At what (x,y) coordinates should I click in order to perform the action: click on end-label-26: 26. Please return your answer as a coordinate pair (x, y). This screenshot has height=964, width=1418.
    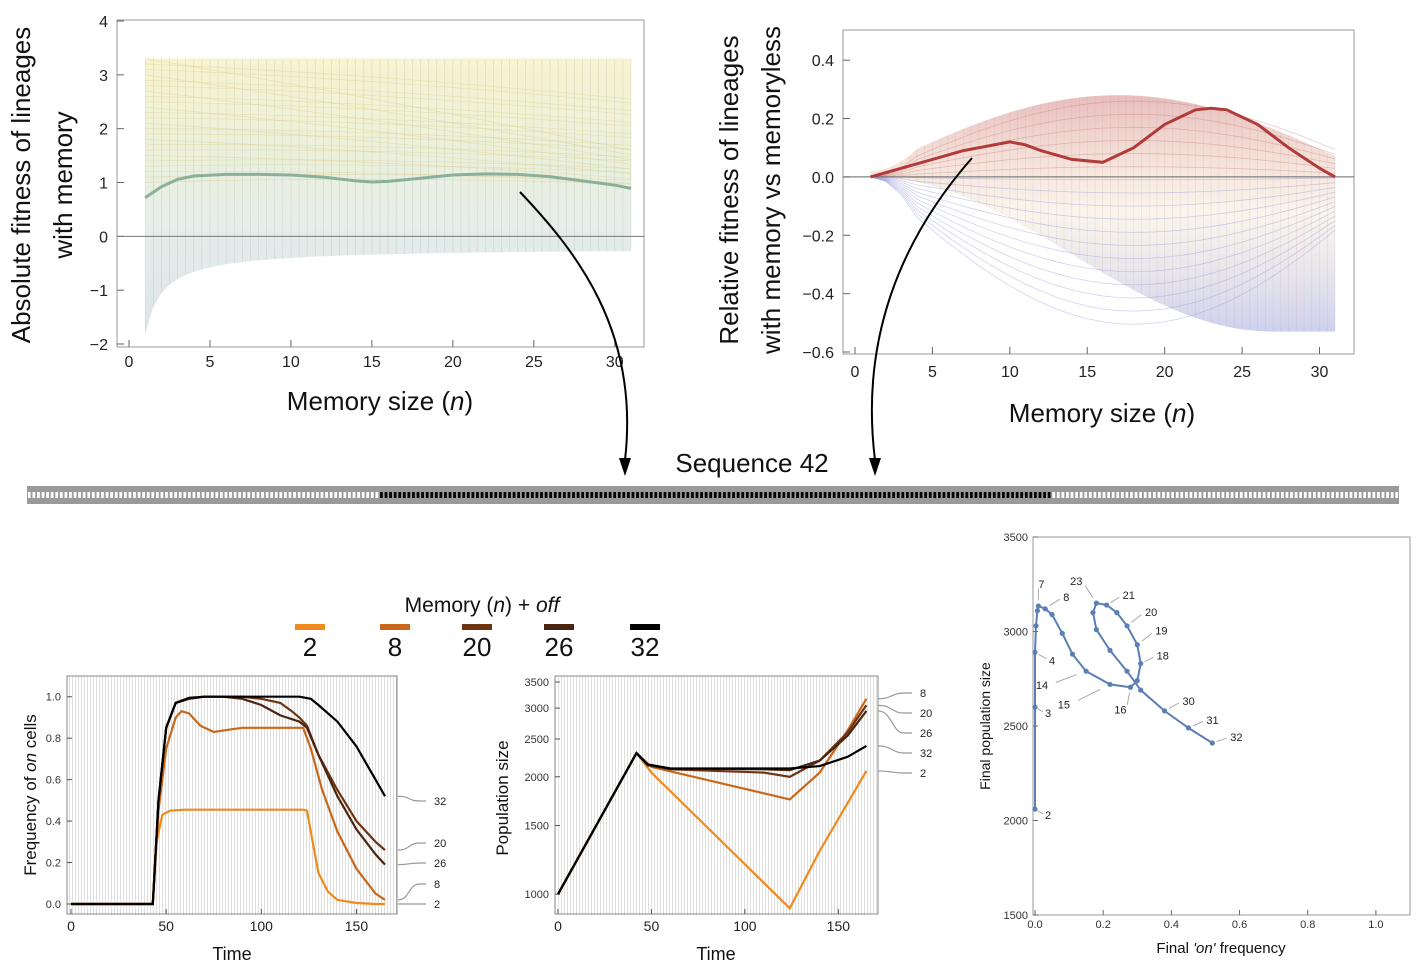
    Looking at the image, I should click on (926, 734).